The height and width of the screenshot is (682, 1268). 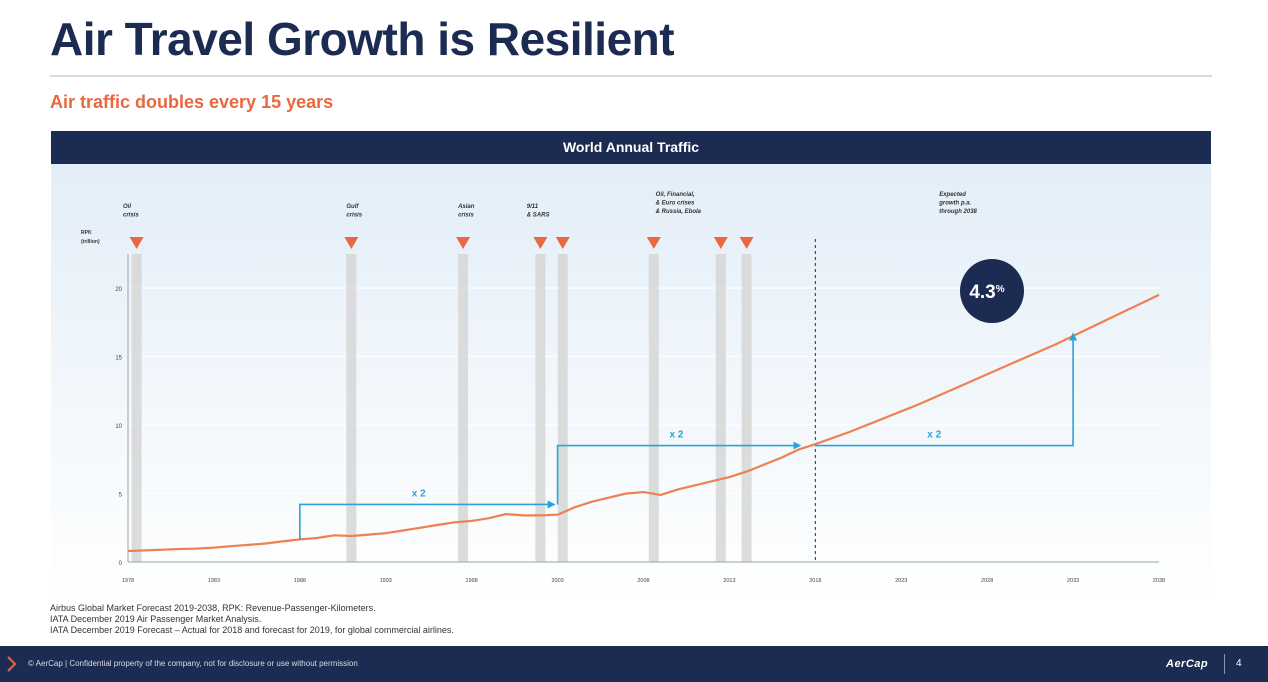 What do you see at coordinates (1224, 664) in the screenshot?
I see `footer-divider` at bounding box center [1224, 664].